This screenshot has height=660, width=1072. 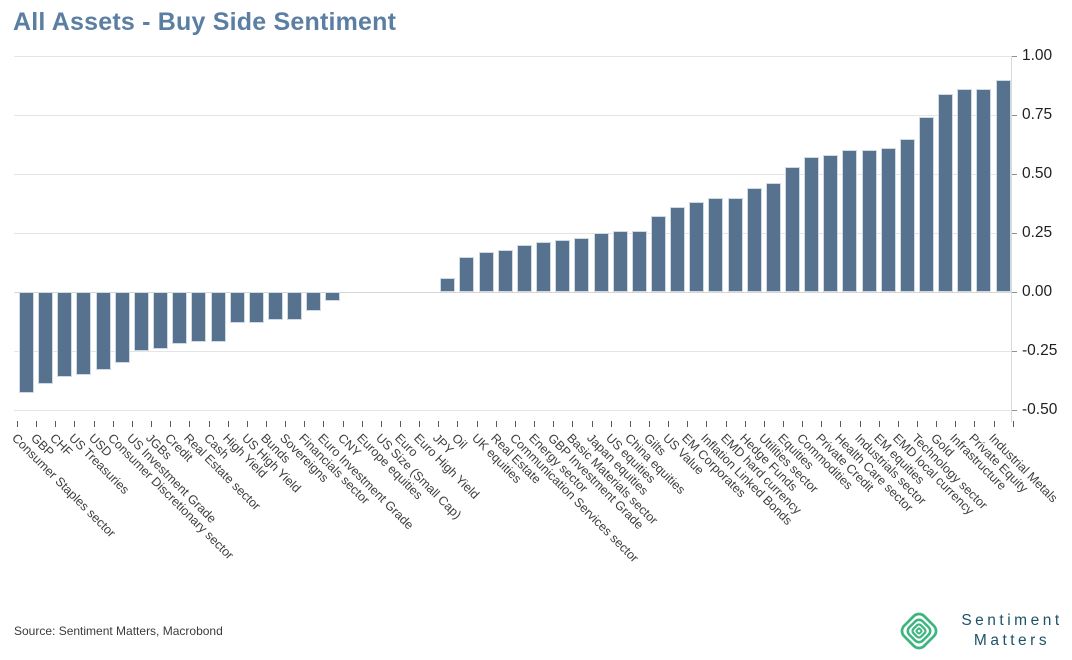 I want to click on zero-gridline, so click(x=512, y=292).